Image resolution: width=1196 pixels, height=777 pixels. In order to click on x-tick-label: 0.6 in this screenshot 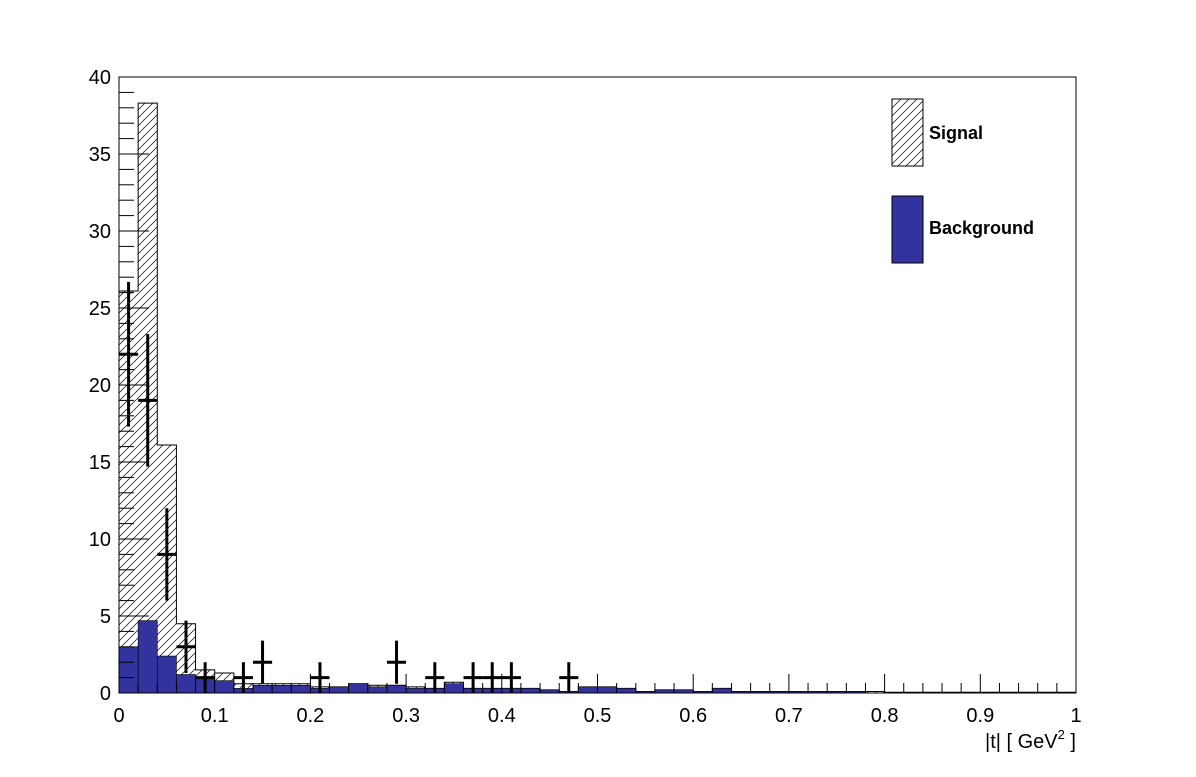, I will do `click(693, 716)`.